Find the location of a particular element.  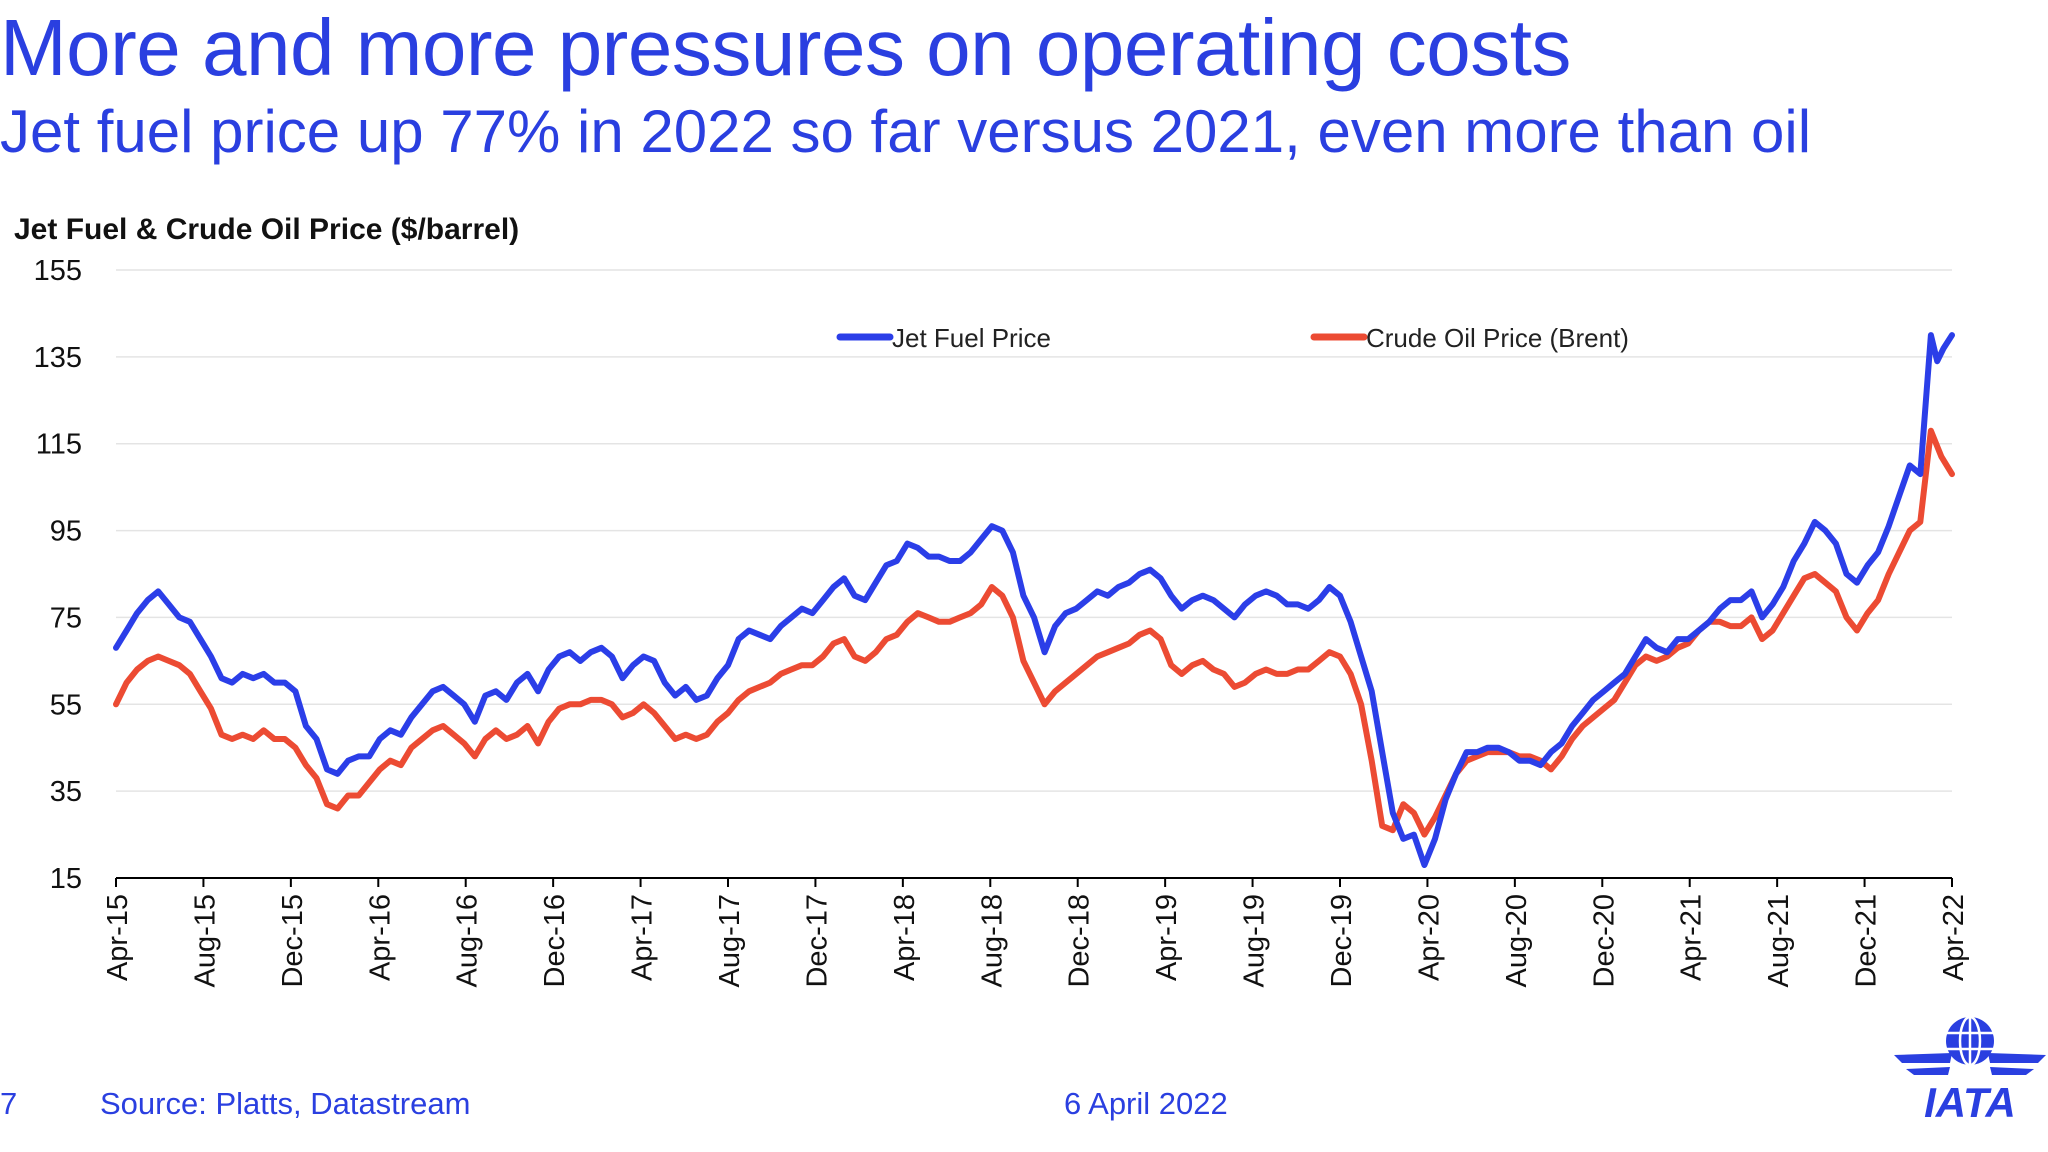

y-tick-label: 155 is located at coordinates (58, 271).